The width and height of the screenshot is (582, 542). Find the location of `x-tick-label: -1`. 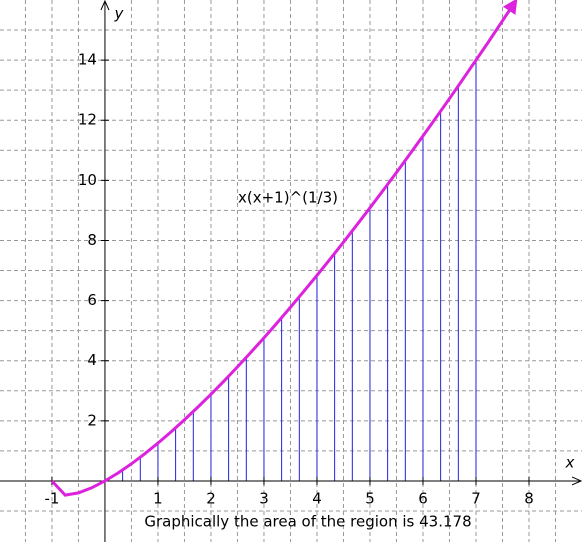

x-tick-label: -1 is located at coordinates (51, 498).